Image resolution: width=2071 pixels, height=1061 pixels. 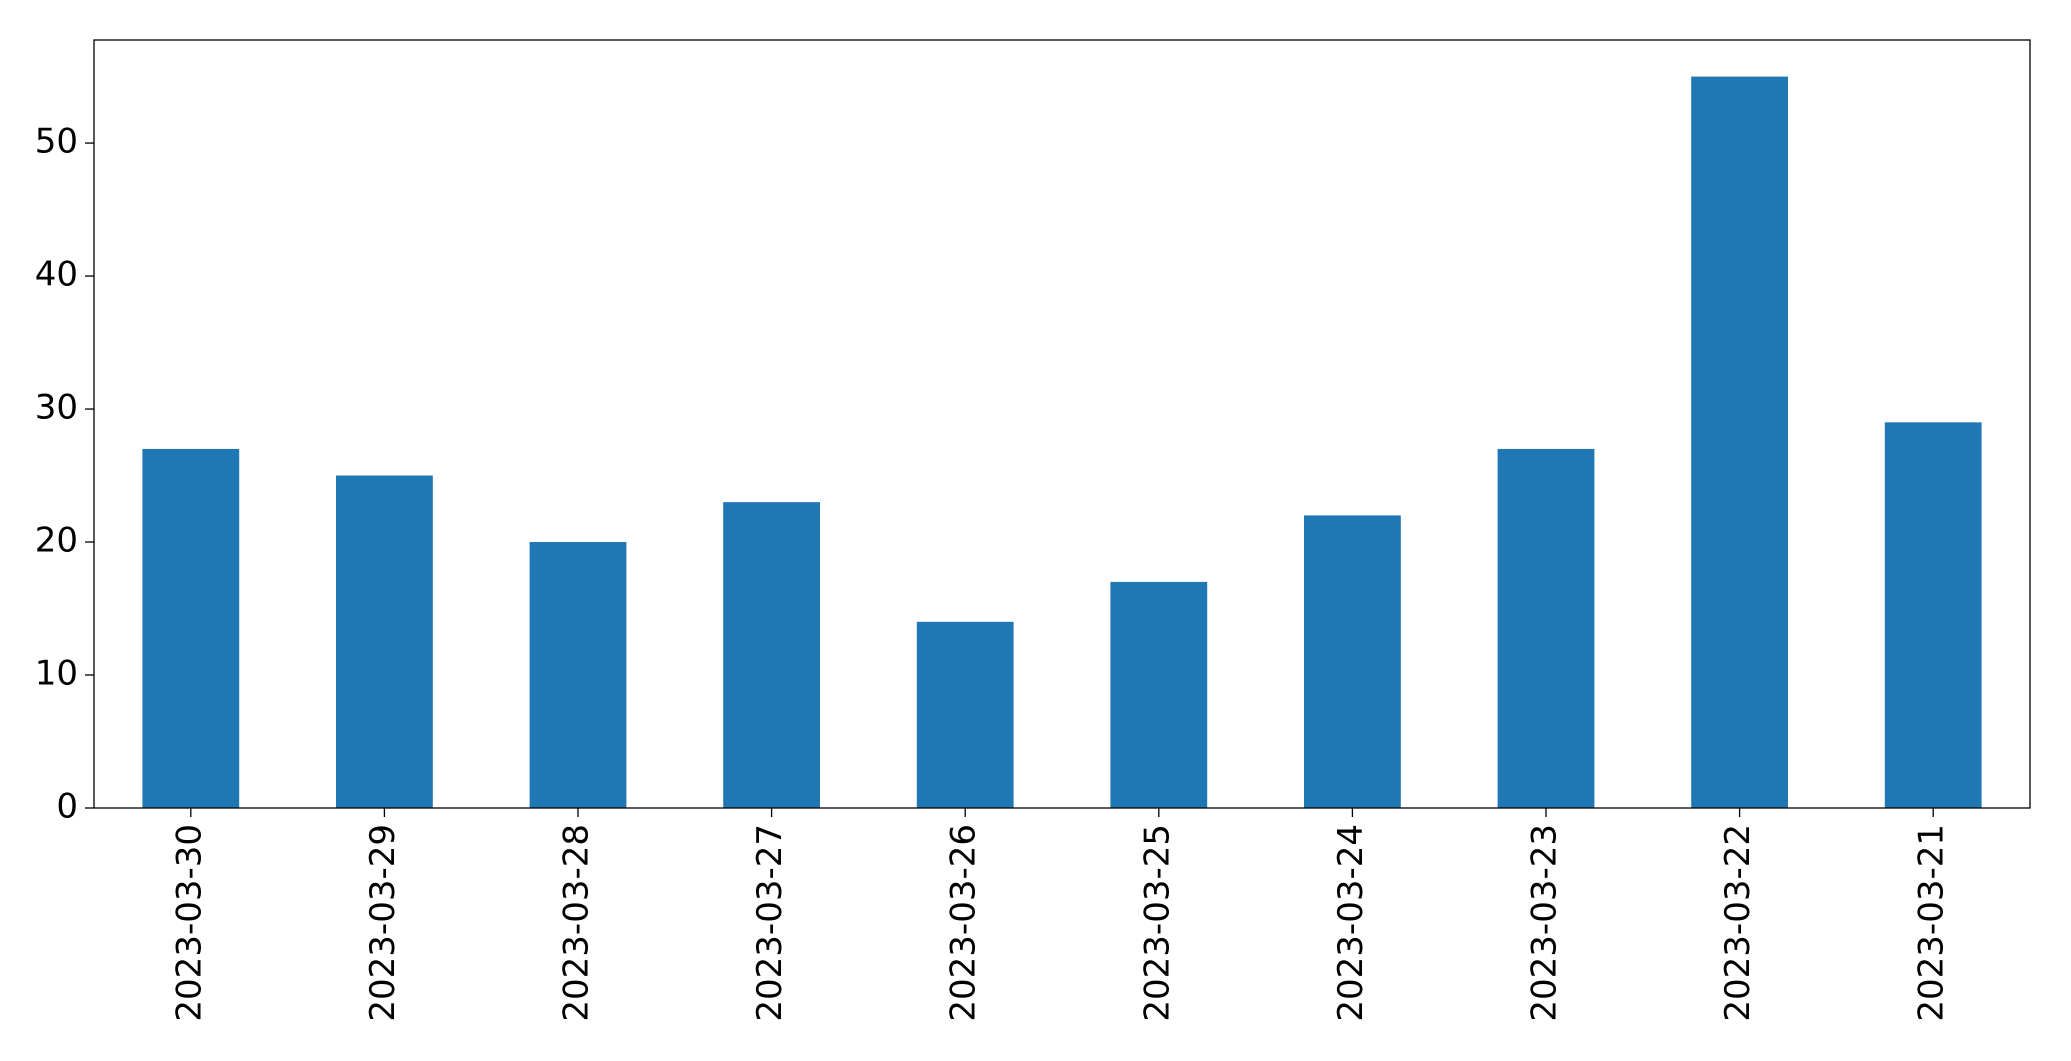 What do you see at coordinates (1351, 923) in the screenshot?
I see `x-tick-label: 2023-03-24` at bounding box center [1351, 923].